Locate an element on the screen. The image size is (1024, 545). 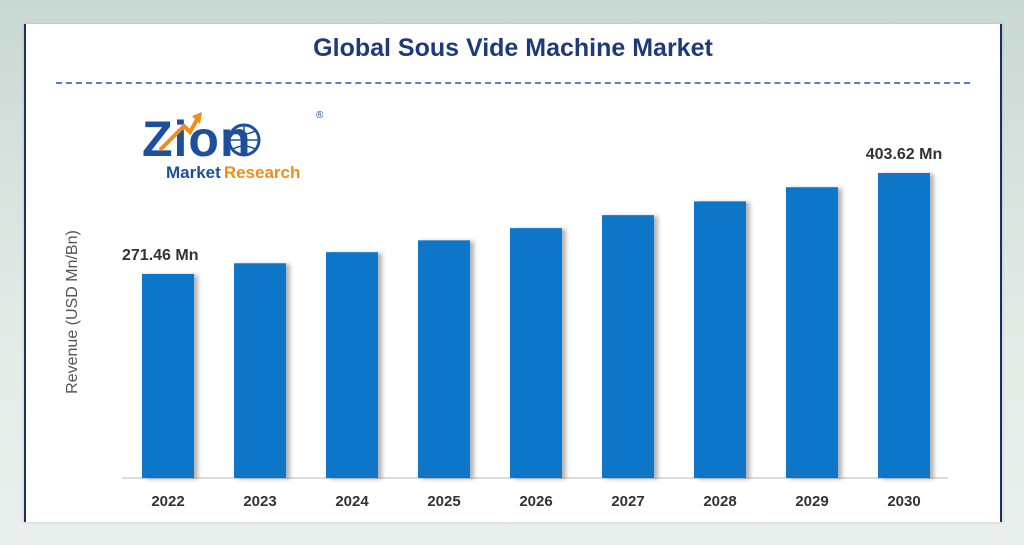
bar-2026 is located at coordinates (536, 353).